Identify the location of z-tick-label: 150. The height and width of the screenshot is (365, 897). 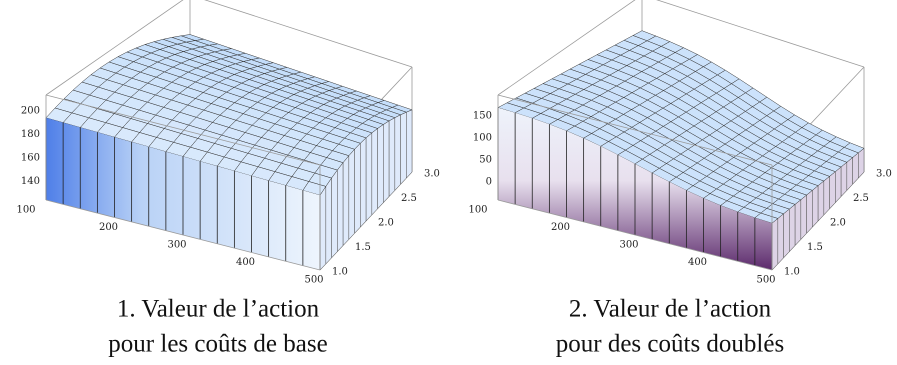
(482, 116).